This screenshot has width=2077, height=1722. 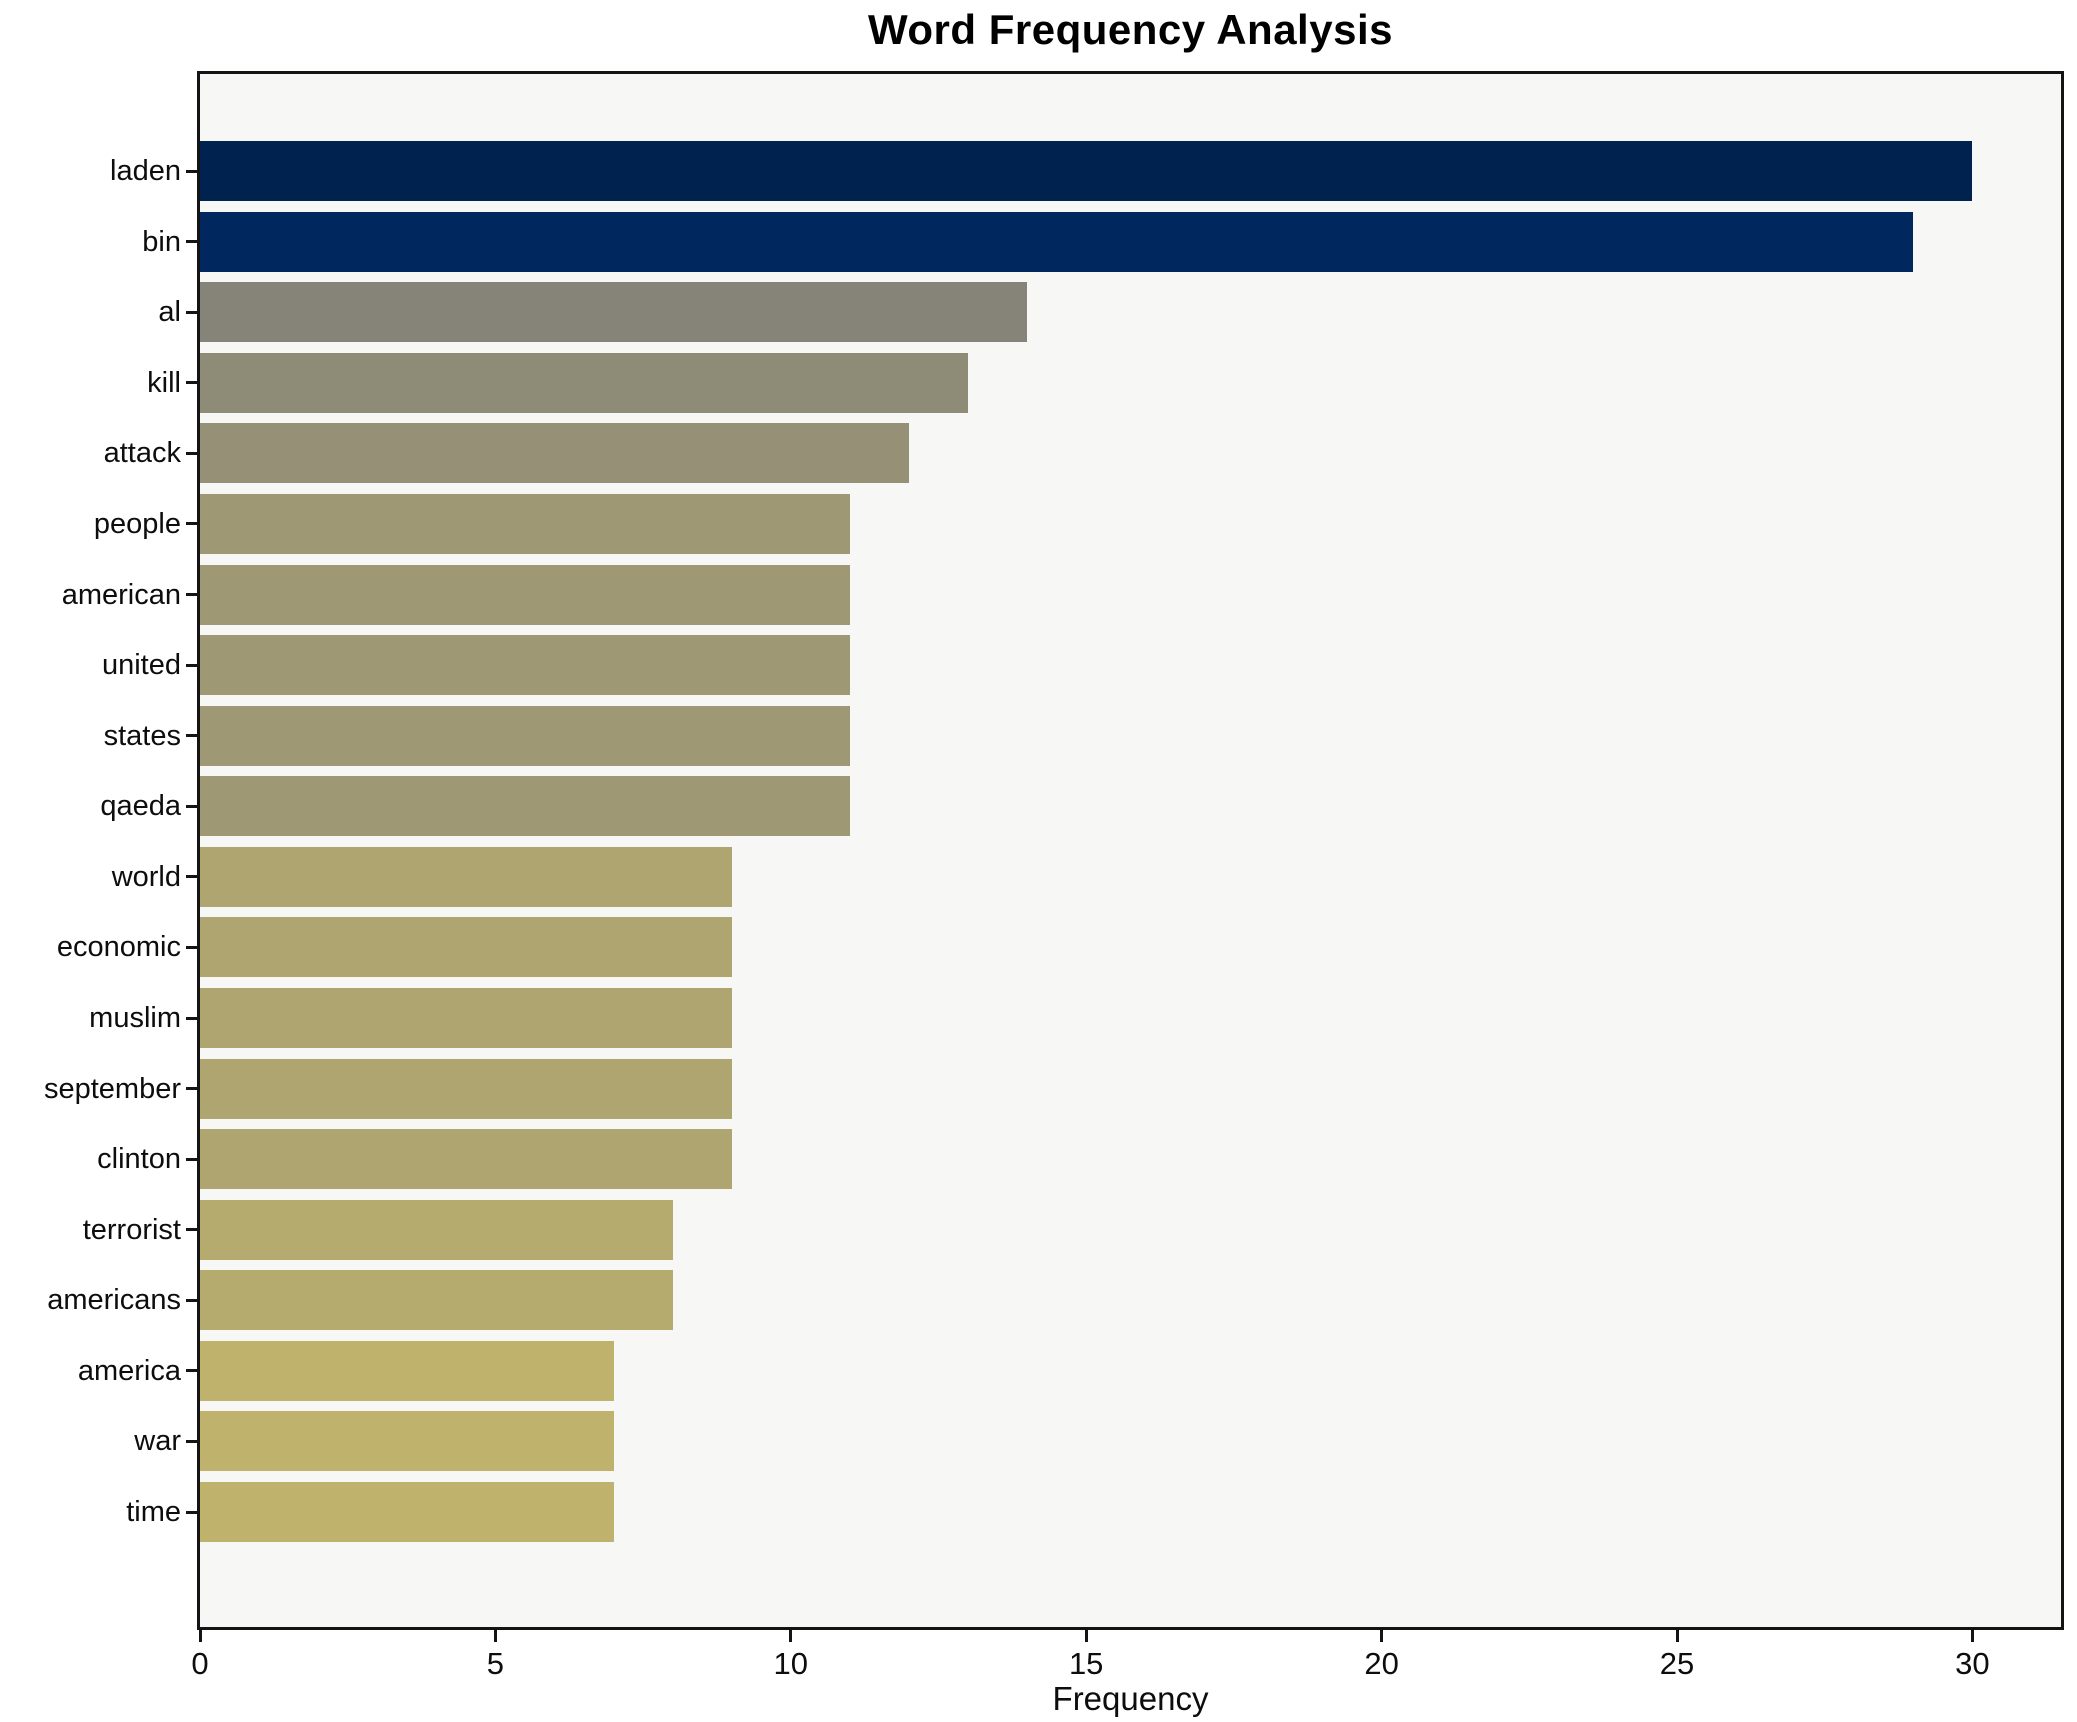 What do you see at coordinates (114, 1300) in the screenshot?
I see `y-axis-label-americans: americans` at bounding box center [114, 1300].